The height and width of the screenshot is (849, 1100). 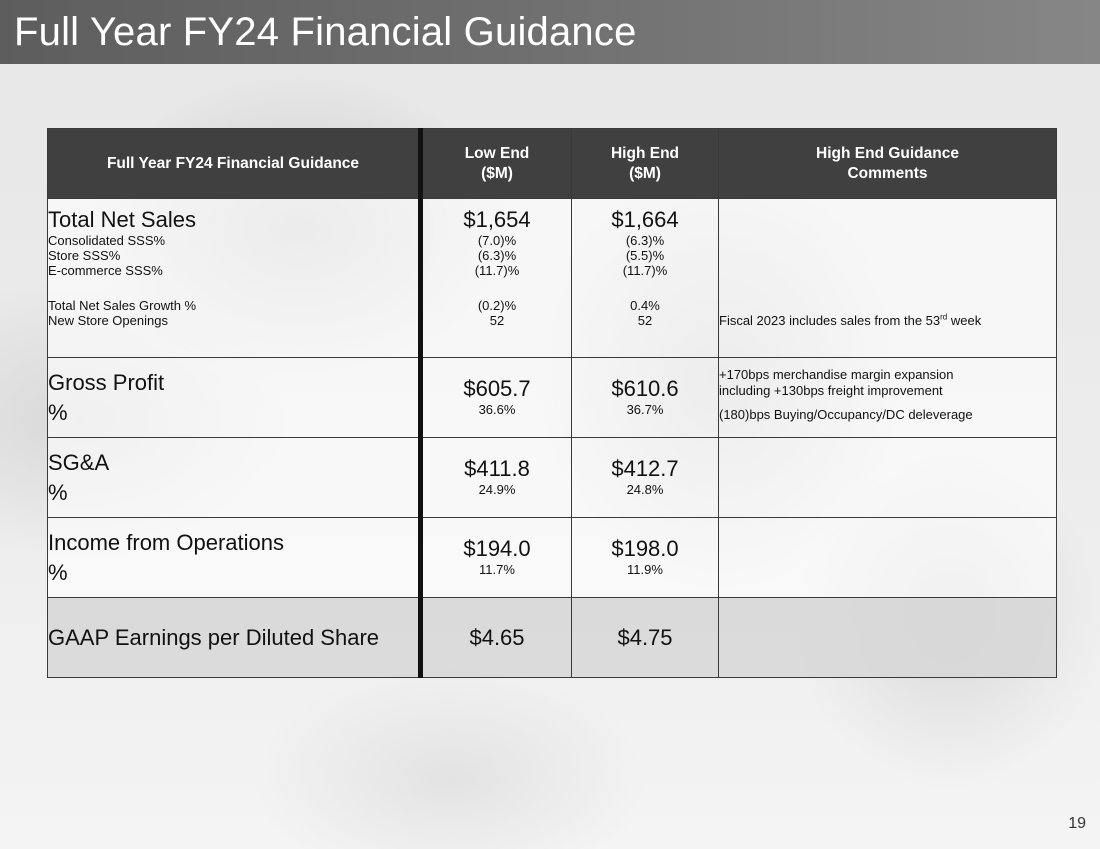 I want to click on title-bar: Full Year FY24 Financial Guidance, so click(x=550, y=32).